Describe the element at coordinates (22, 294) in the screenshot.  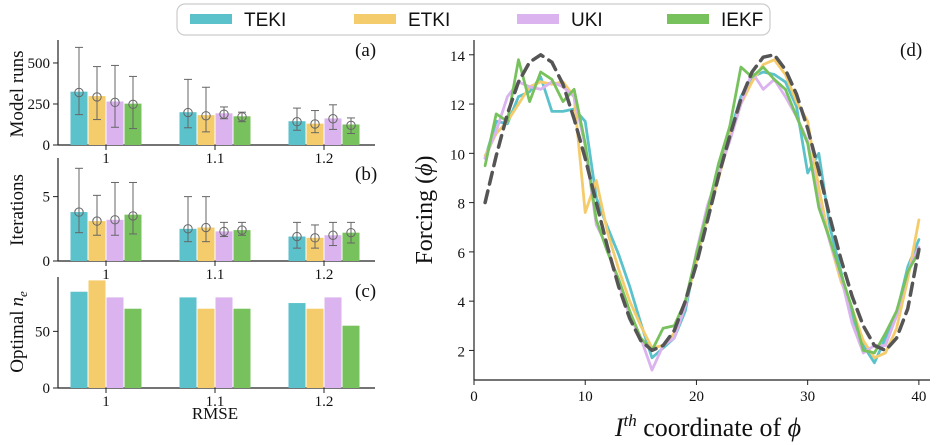
I see `panel-c-ylabel-sub: e` at that location.